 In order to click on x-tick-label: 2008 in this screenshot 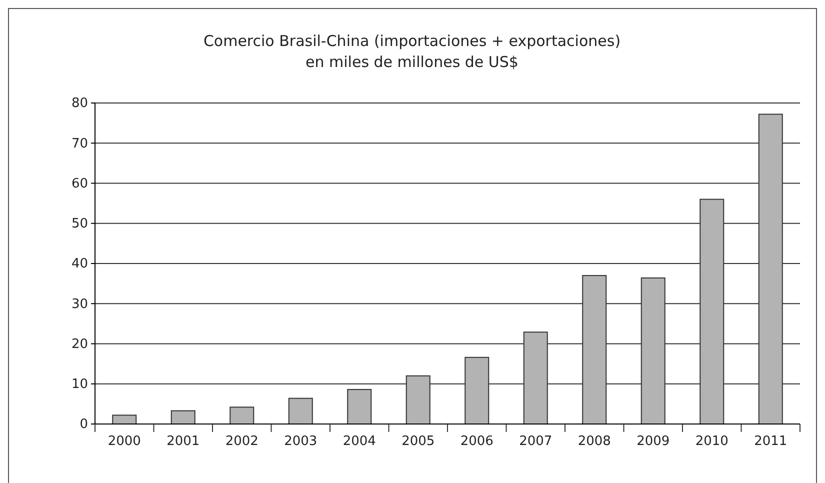, I will do `click(594, 442)`.